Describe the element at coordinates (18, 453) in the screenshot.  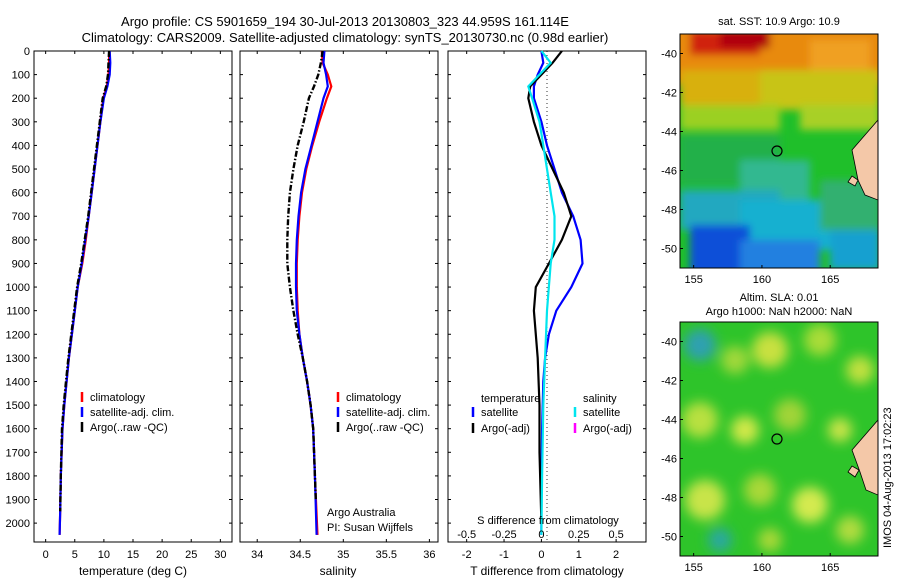
I see `y-tick-label: 1700` at that location.